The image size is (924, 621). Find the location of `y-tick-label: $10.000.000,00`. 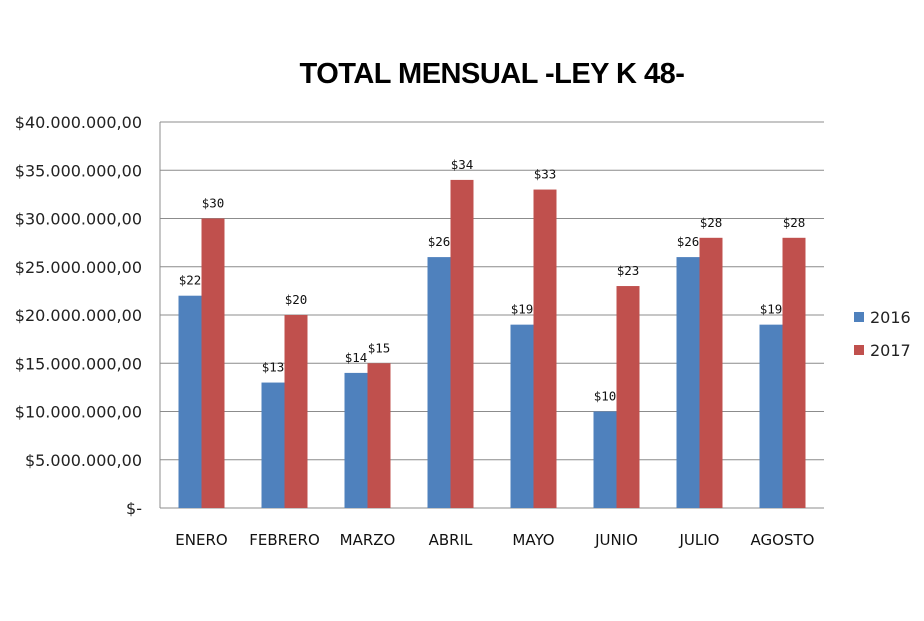

y-tick-label: $10.000.000,00 is located at coordinates (78, 412).